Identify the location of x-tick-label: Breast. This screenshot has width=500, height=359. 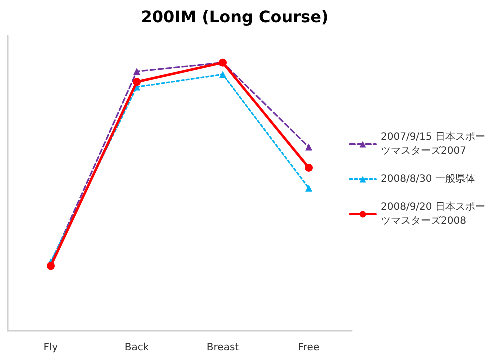
(223, 348).